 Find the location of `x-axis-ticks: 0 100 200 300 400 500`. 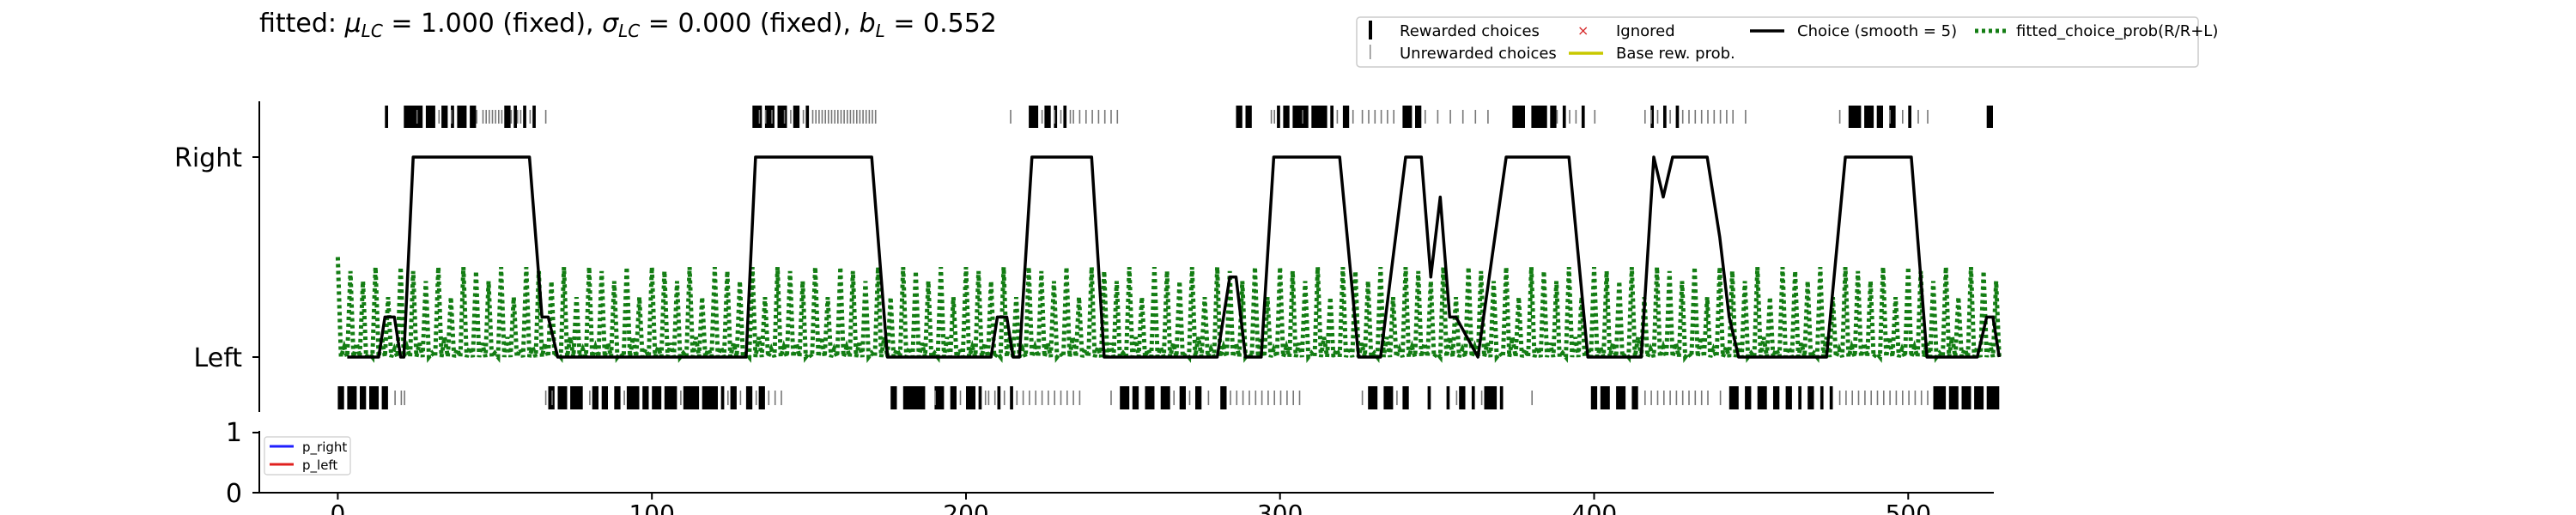

x-axis-ticks: 0 100 200 300 400 500 is located at coordinates (1130, 504).